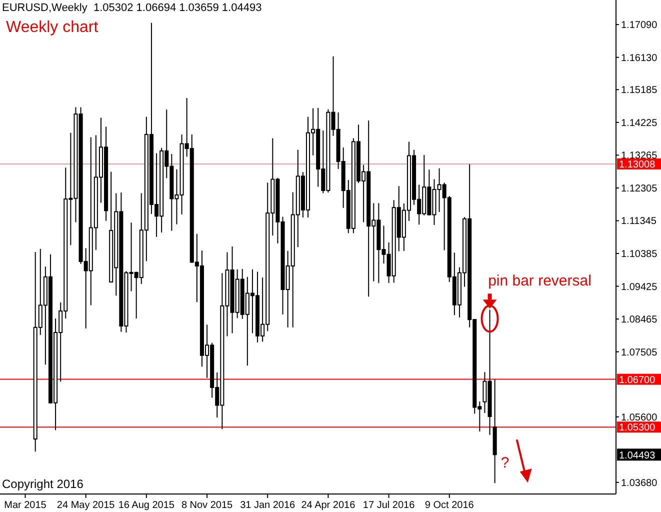 The height and width of the screenshot is (512, 661). Describe the element at coordinates (328, 505) in the screenshot. I see `x-tick-label: 24 Apr 2016` at that location.